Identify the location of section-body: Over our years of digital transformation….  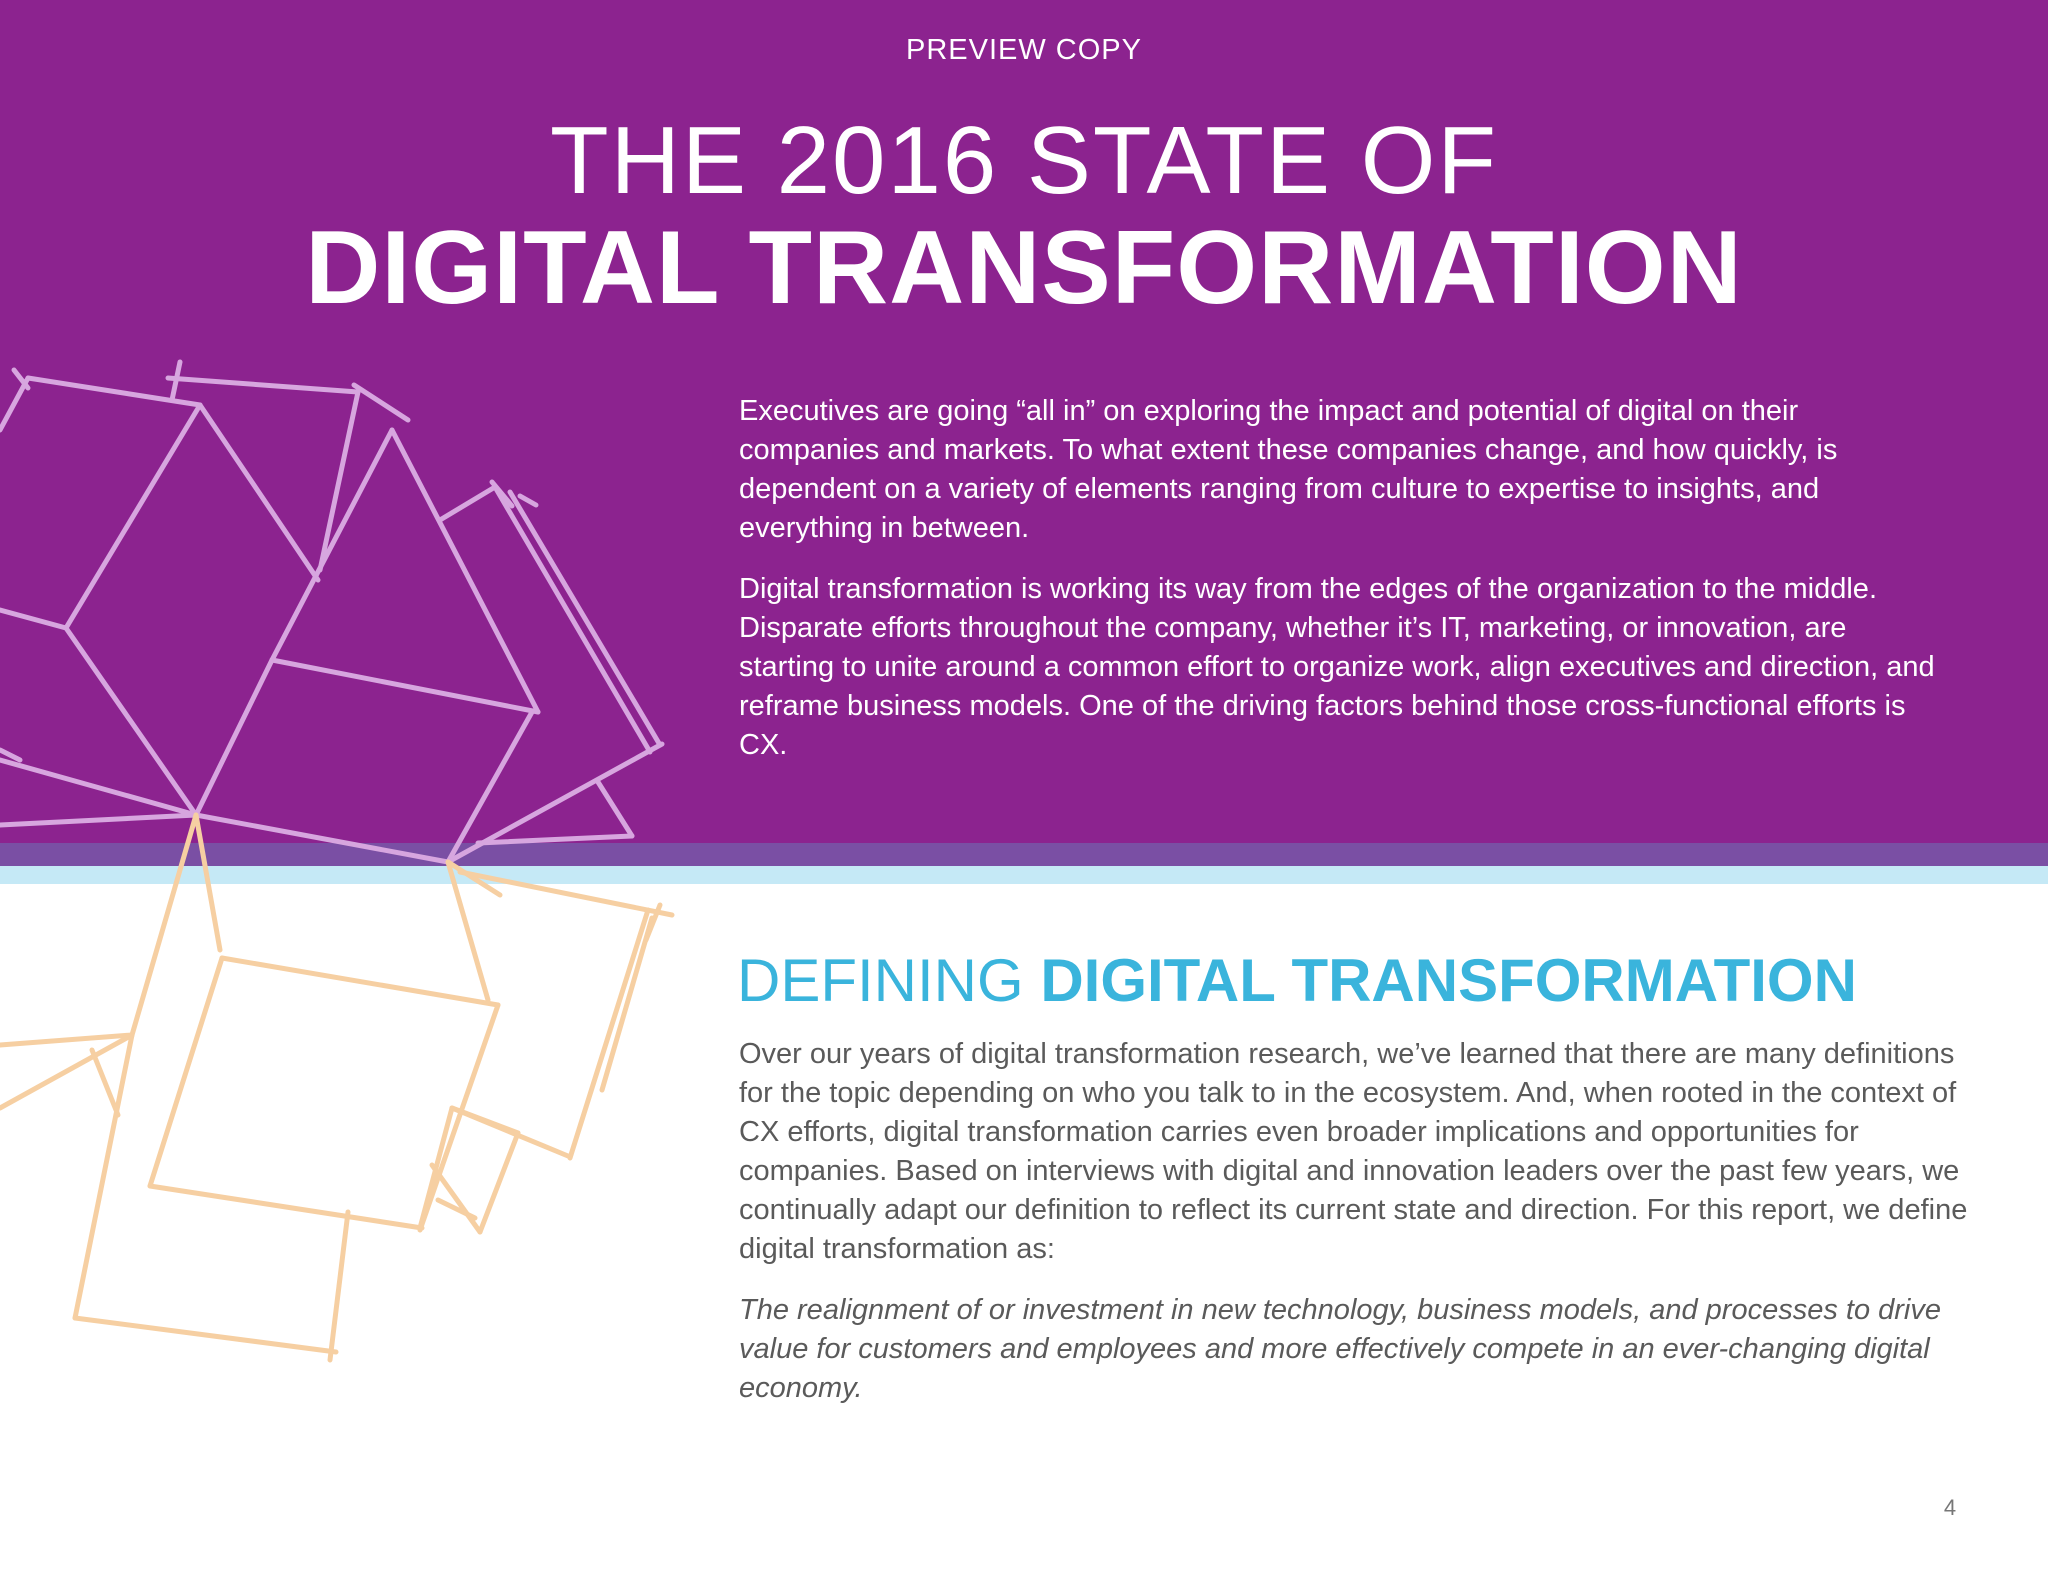
(1354, 1232).